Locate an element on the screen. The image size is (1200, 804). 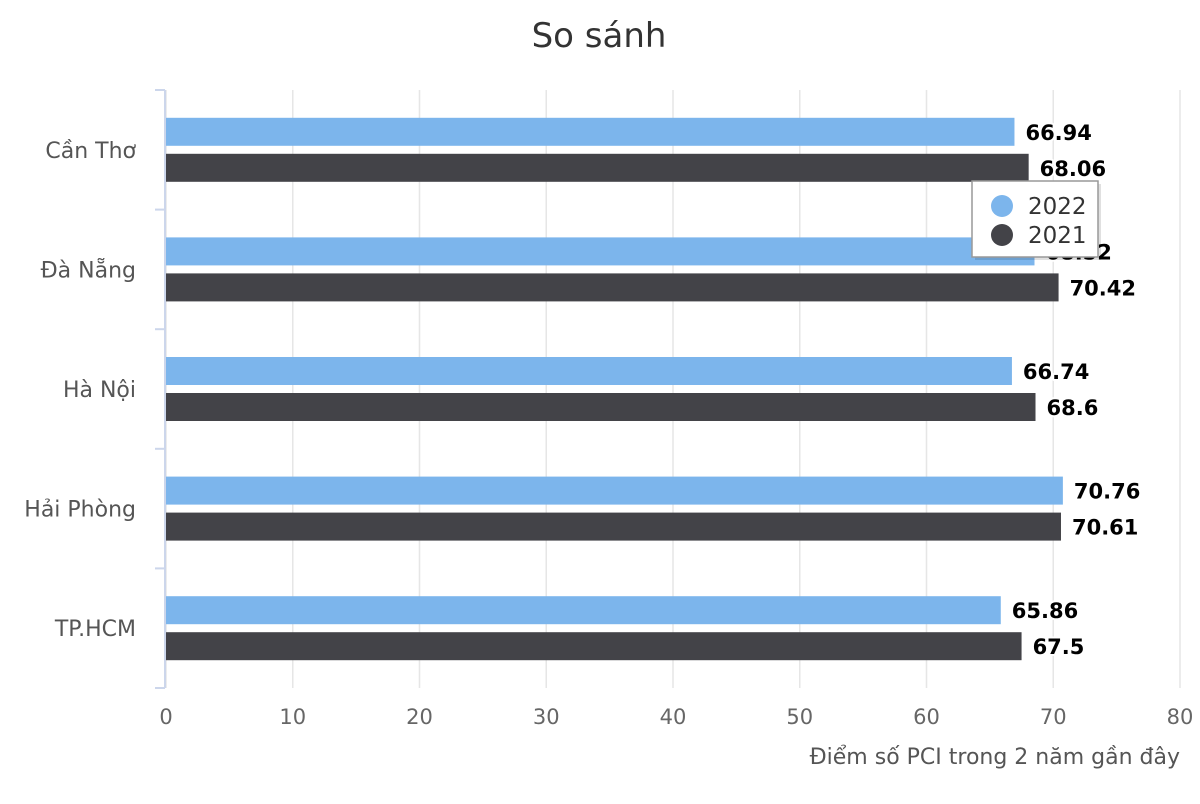
x-tick-label: 20 is located at coordinates (419, 717).